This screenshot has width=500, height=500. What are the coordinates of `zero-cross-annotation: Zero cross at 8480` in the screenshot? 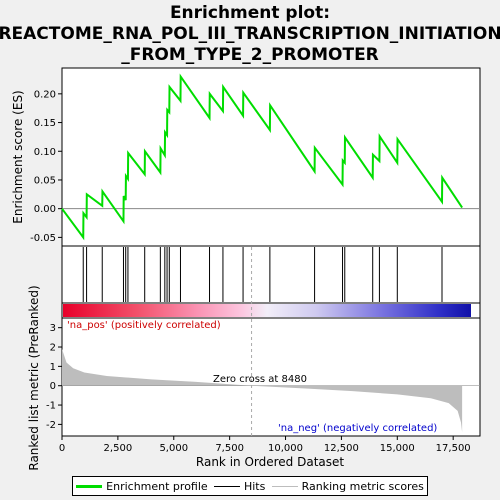 It's located at (260, 379).